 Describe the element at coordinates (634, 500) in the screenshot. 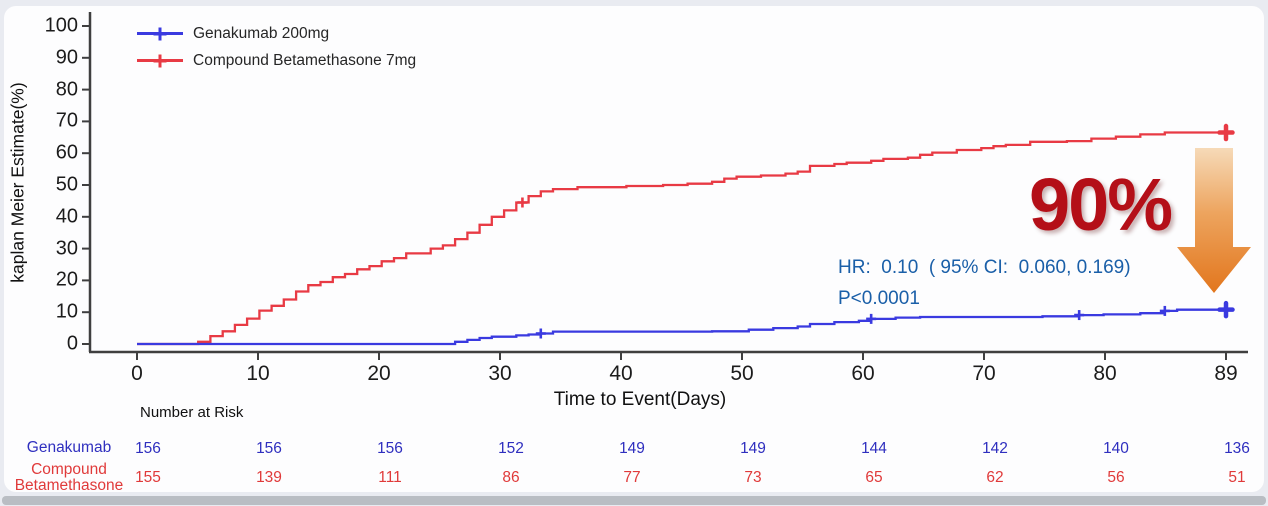

I see `bottom-bar` at that location.